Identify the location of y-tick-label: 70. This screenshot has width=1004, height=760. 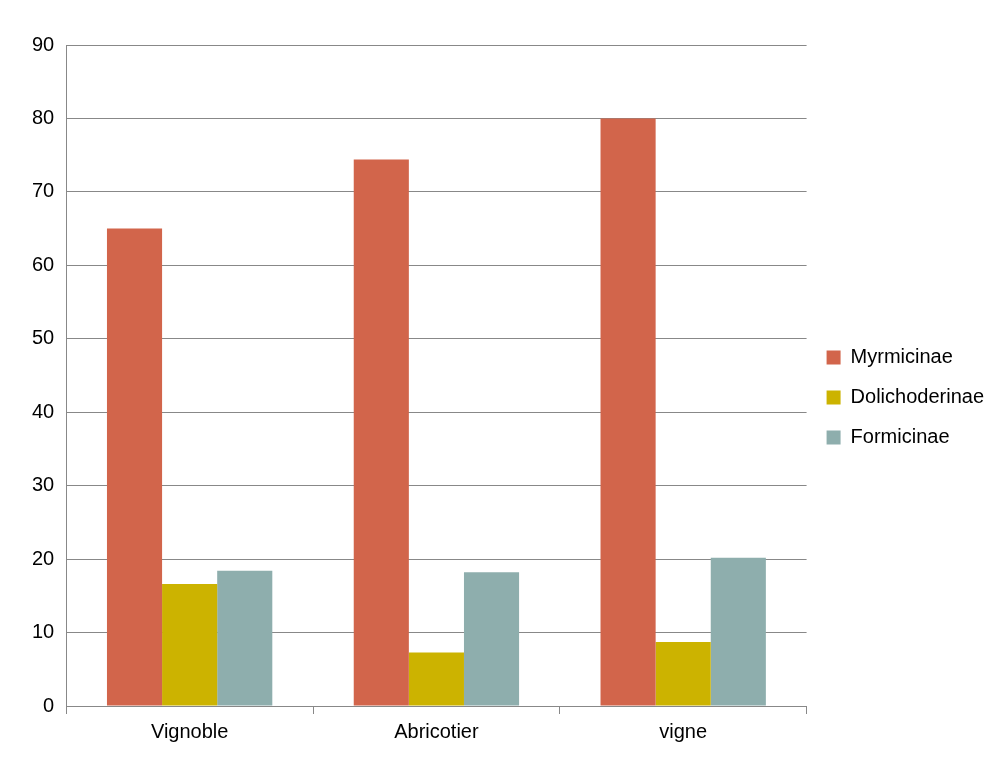
(43, 190).